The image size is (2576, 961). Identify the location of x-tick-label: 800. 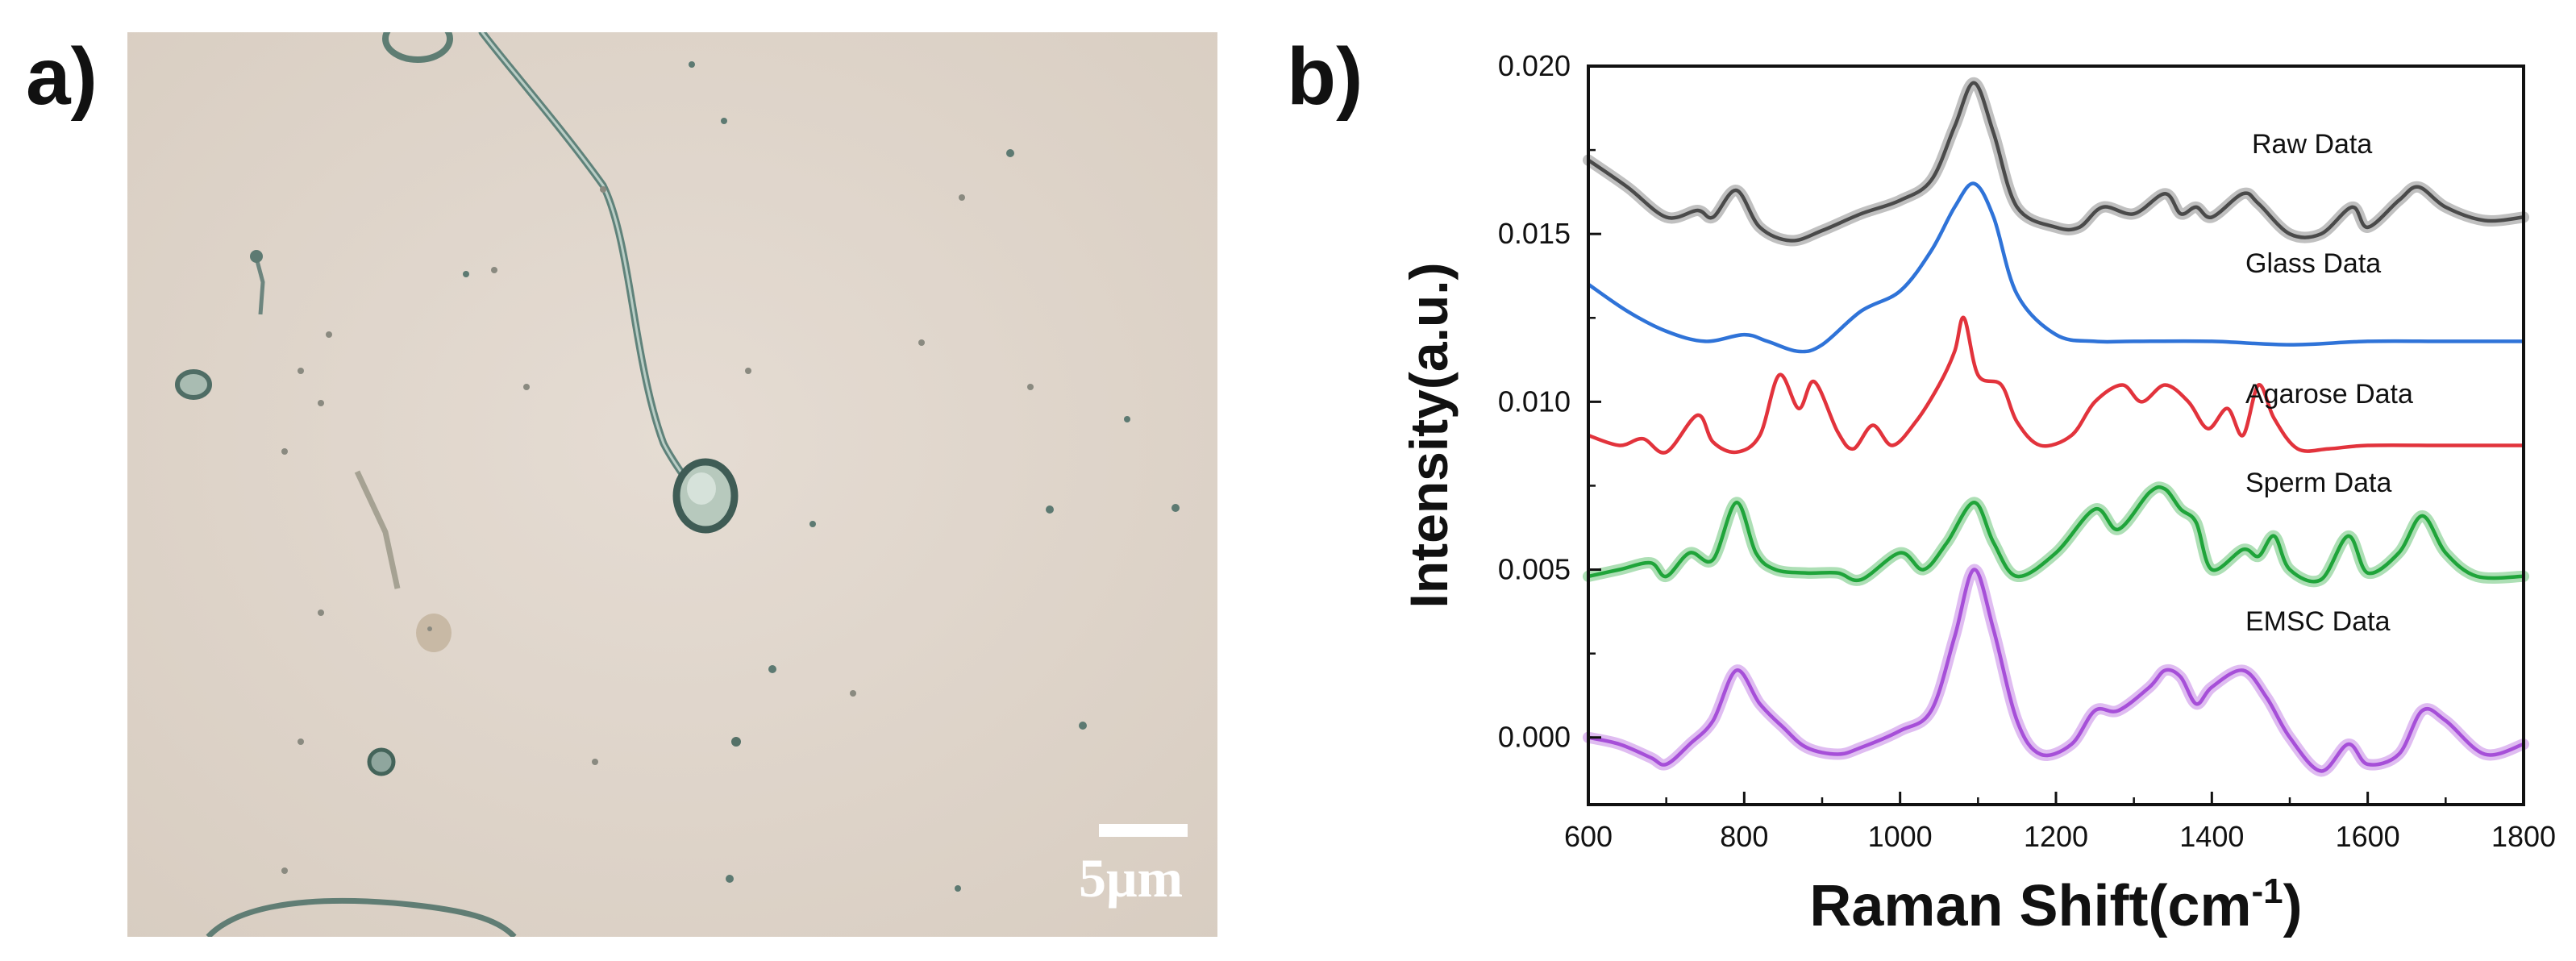
(1744, 836).